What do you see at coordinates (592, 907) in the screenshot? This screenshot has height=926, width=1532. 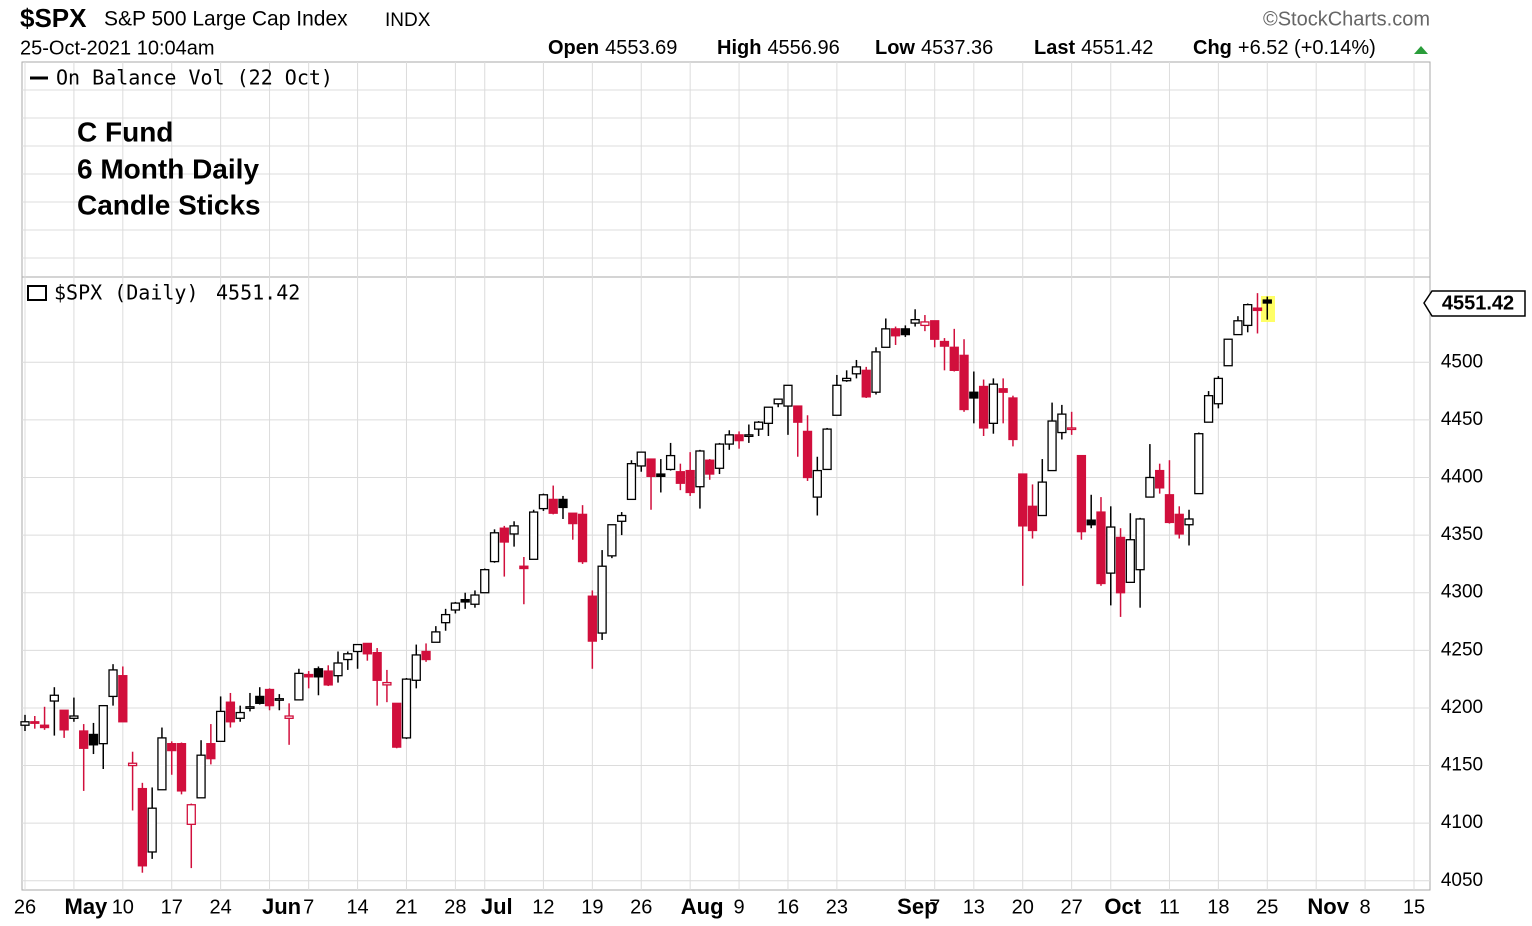 I see `x-tick-label: 19` at bounding box center [592, 907].